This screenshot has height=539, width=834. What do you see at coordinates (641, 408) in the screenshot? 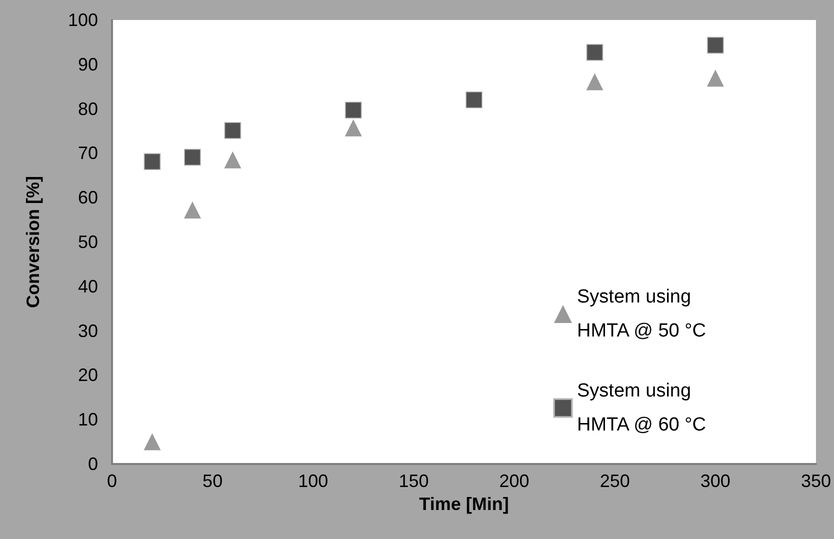
I see `legend-label: System using HMTA @ 60 °C` at bounding box center [641, 408].